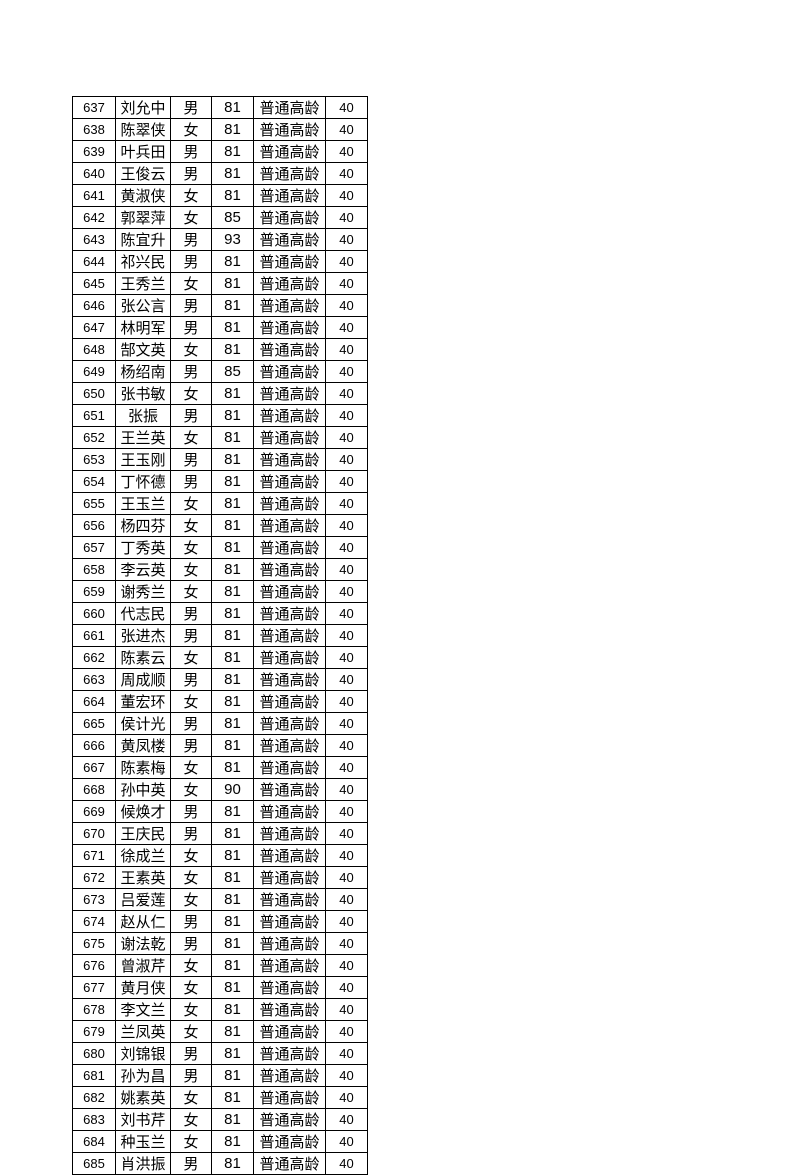 The image size is (793, 1175). Describe the element at coordinates (143, 459) in the screenshot. I see `name-cell: 王玉刚` at that location.